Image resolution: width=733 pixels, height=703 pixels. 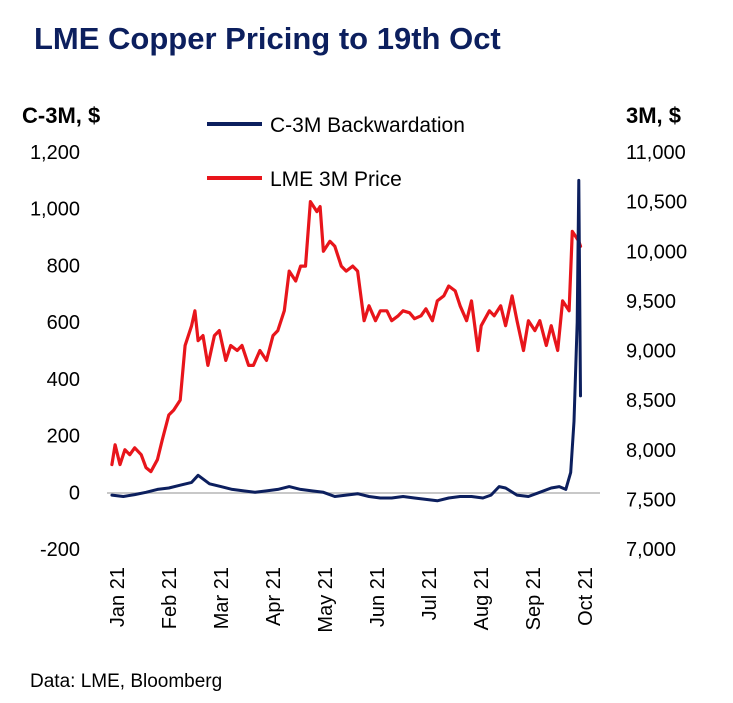 What do you see at coordinates (63, 380) in the screenshot?
I see `y-left-tick-label: 400` at bounding box center [63, 380].